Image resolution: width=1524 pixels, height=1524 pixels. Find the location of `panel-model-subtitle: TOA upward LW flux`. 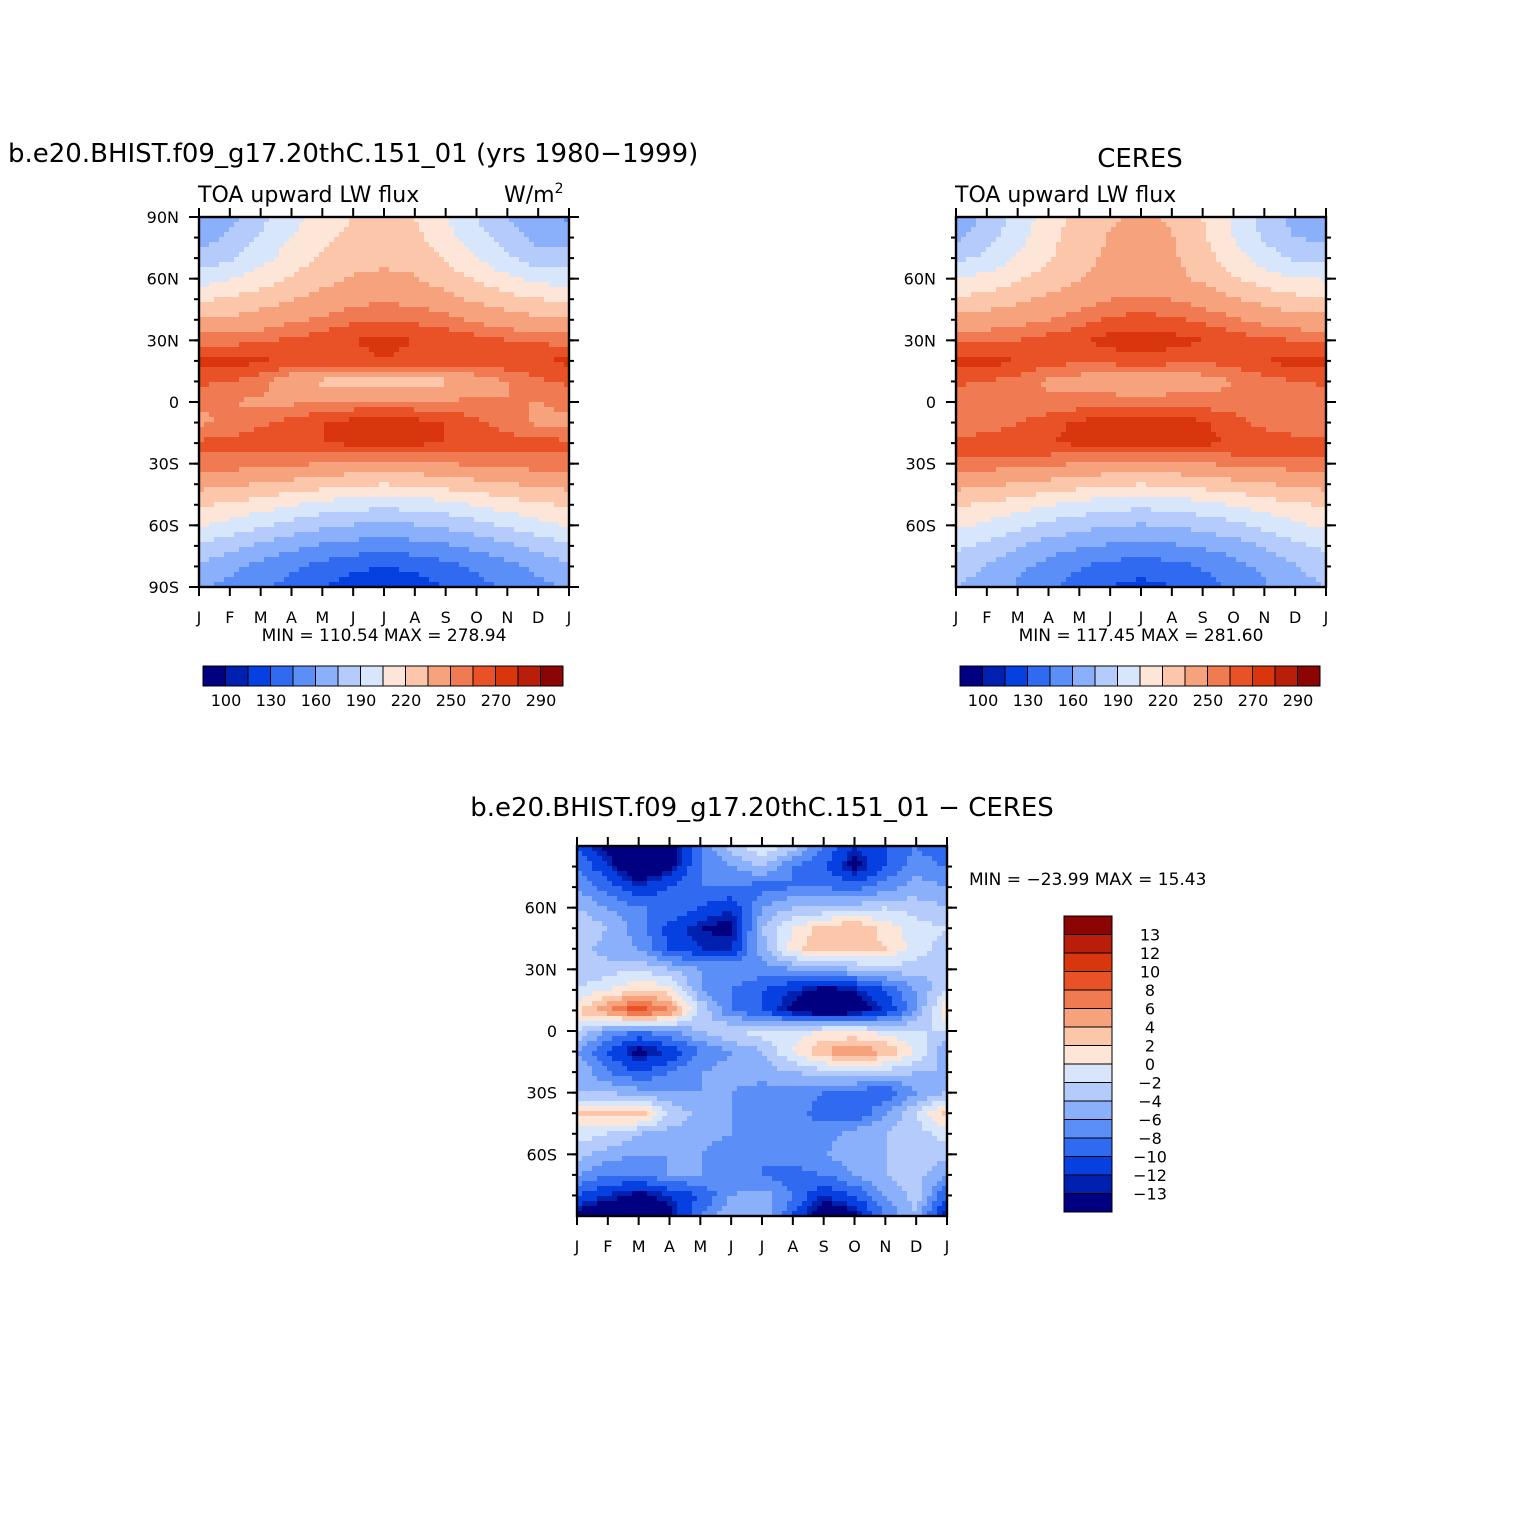

panel-model-subtitle: TOA upward LW flux is located at coordinates (308, 195).